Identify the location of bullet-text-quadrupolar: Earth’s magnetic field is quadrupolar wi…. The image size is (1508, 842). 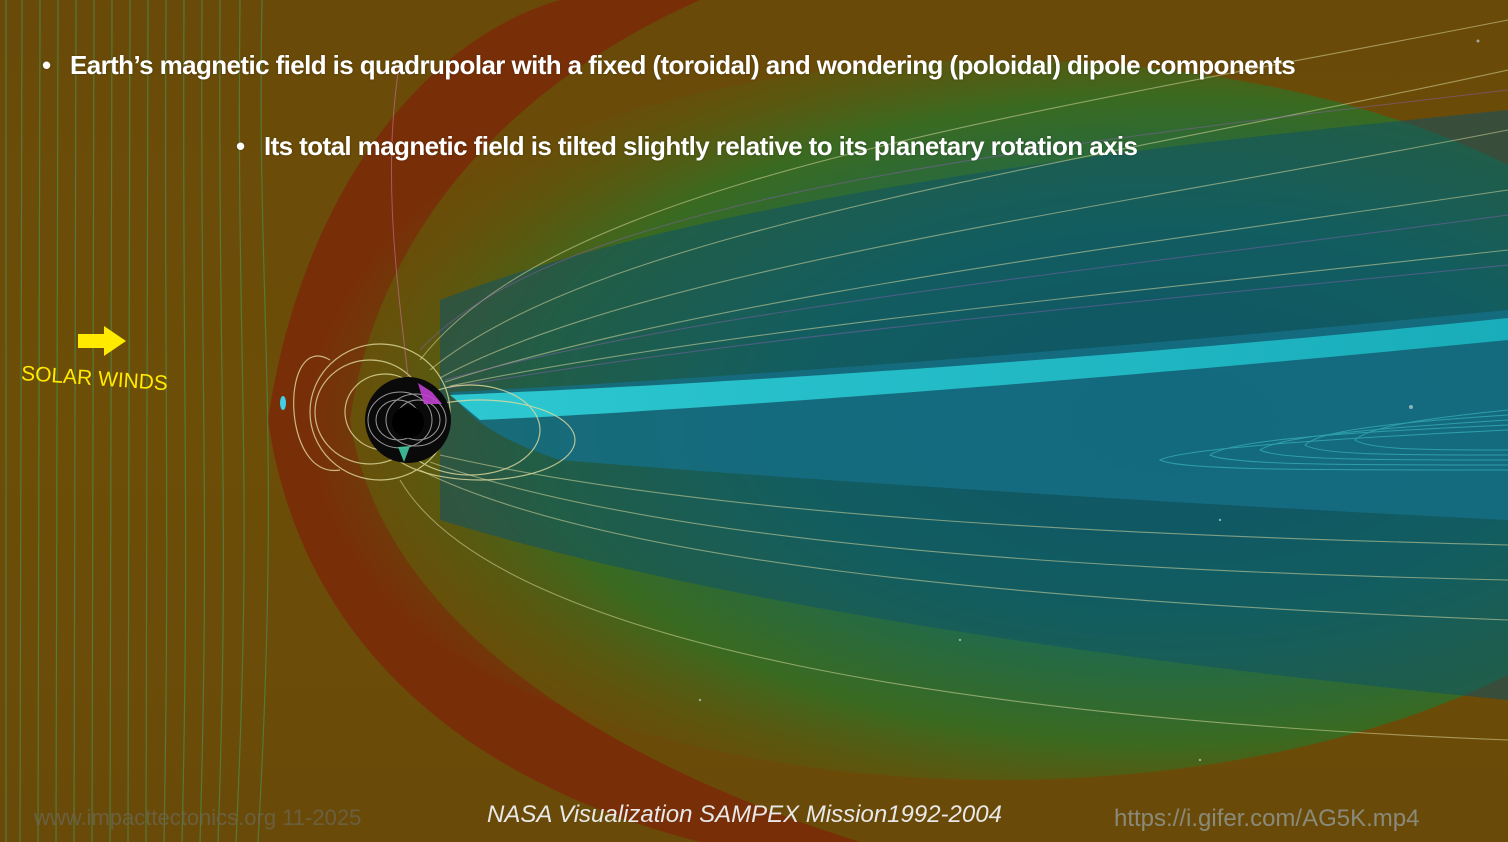
(683, 65).